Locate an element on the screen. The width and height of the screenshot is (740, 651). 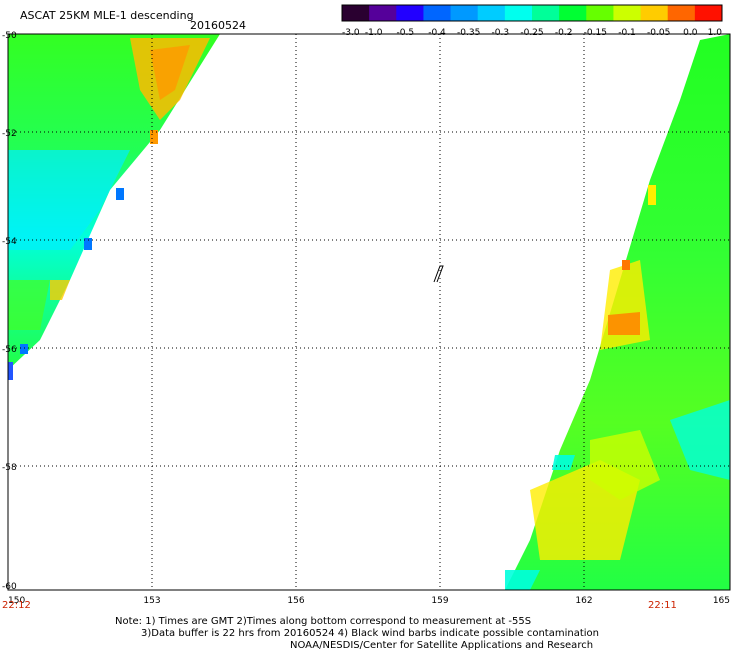
colorbar-label: -3.0 is located at coordinates (351, 33).